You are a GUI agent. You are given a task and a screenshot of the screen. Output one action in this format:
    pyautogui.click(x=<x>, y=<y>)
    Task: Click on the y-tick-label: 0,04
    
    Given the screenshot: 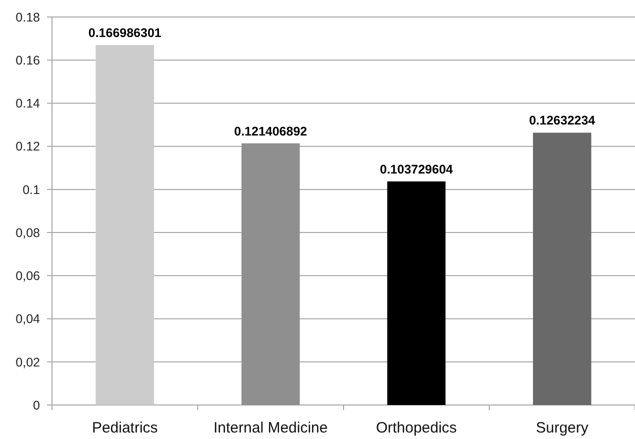 What is the action you would take?
    pyautogui.click(x=28, y=319)
    